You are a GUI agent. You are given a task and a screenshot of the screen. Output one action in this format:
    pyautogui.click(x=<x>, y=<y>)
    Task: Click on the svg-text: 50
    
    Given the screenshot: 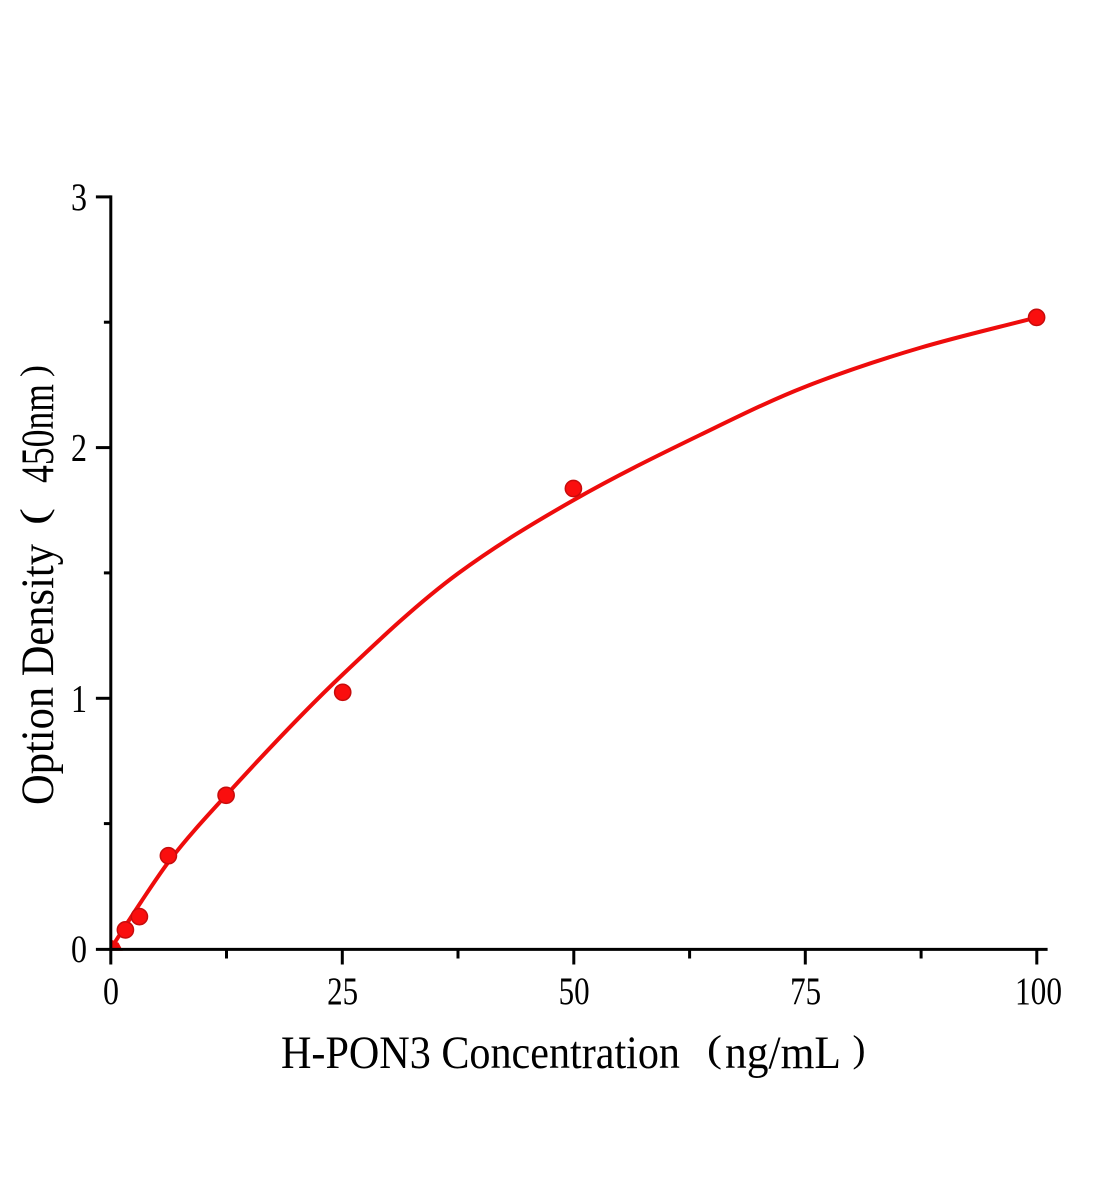 What is the action you would take?
    pyautogui.click(x=574, y=991)
    